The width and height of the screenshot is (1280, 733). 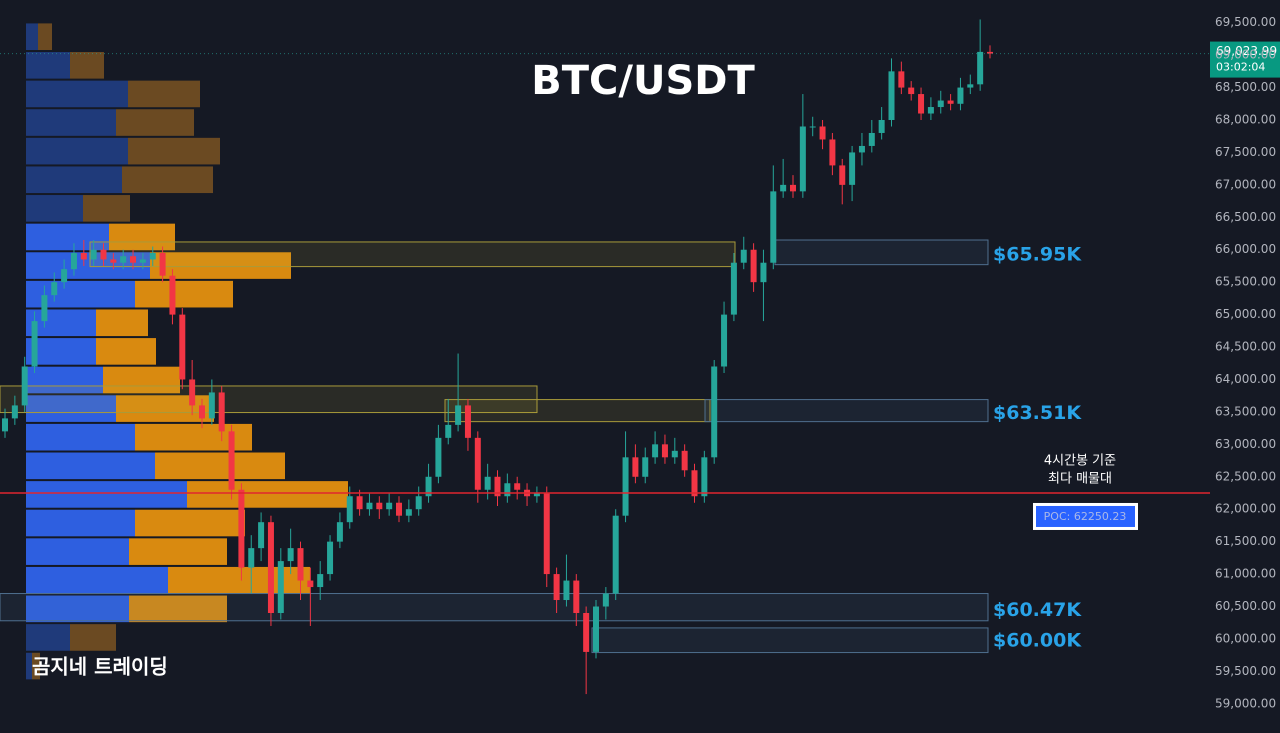 What do you see at coordinates (1245, 476) in the screenshot?
I see `y-tick-label: 62,500.00` at bounding box center [1245, 476].